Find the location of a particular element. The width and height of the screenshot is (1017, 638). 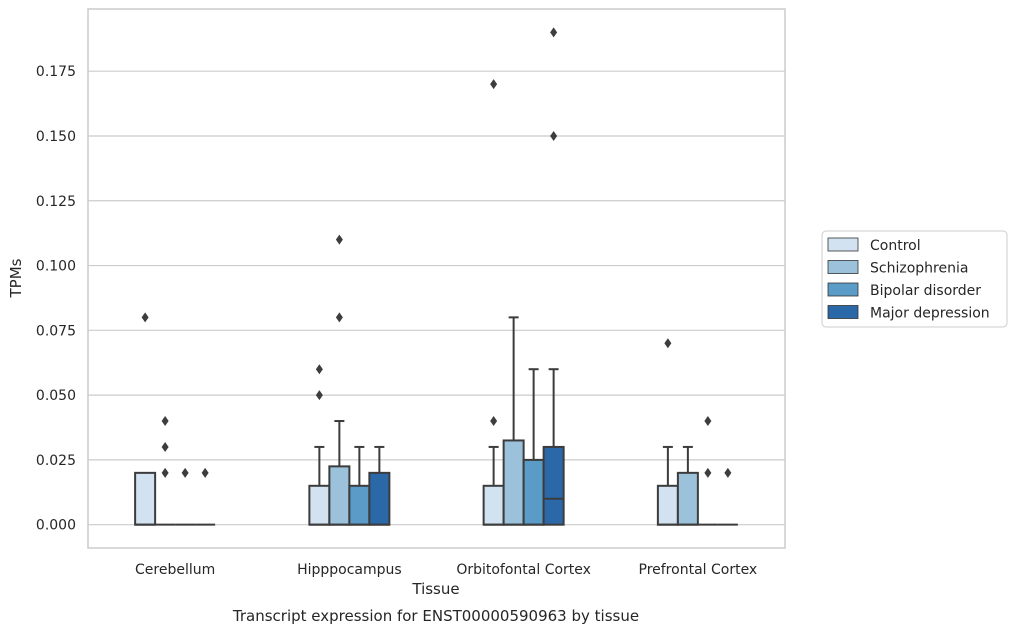

legend-label: Major depression is located at coordinates (930, 314).